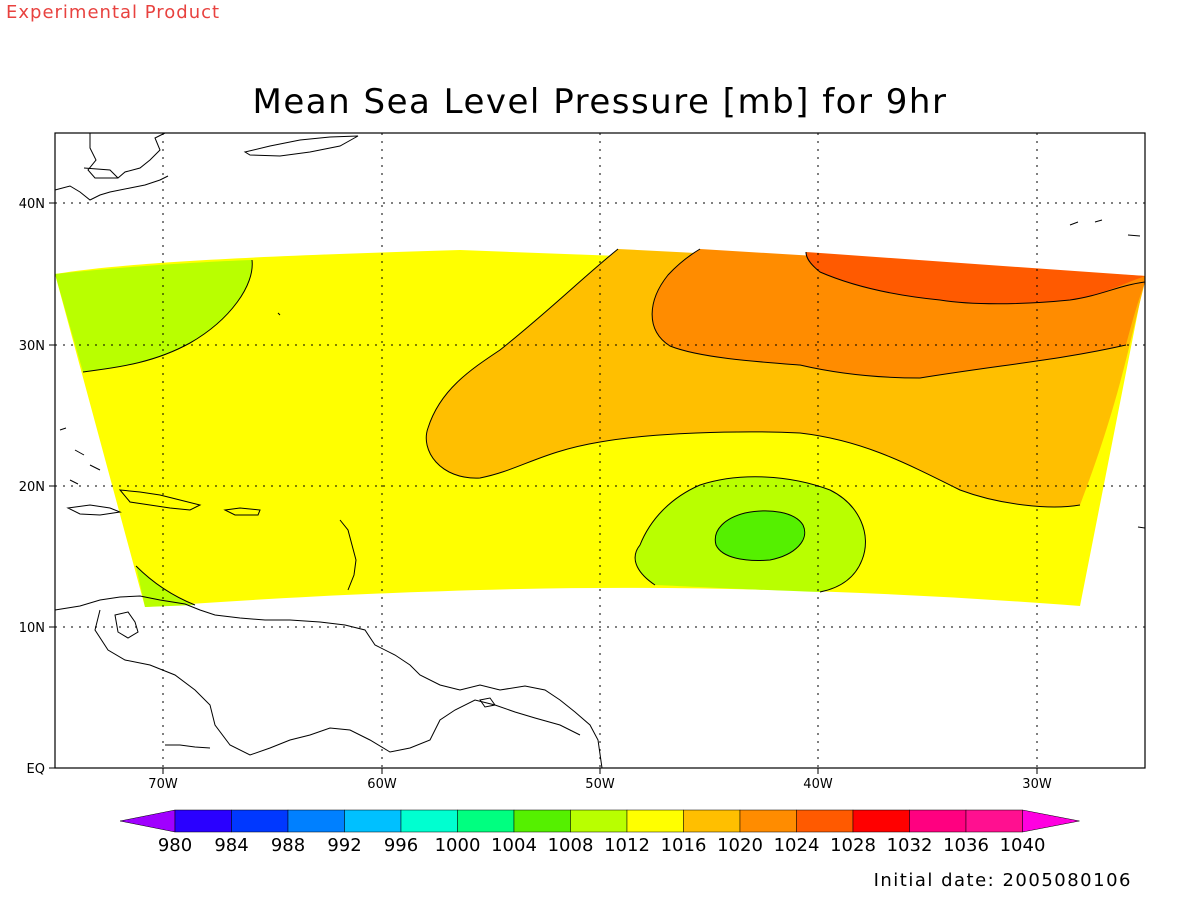  I want to click on lon-tick-label: 40W, so click(818, 784).